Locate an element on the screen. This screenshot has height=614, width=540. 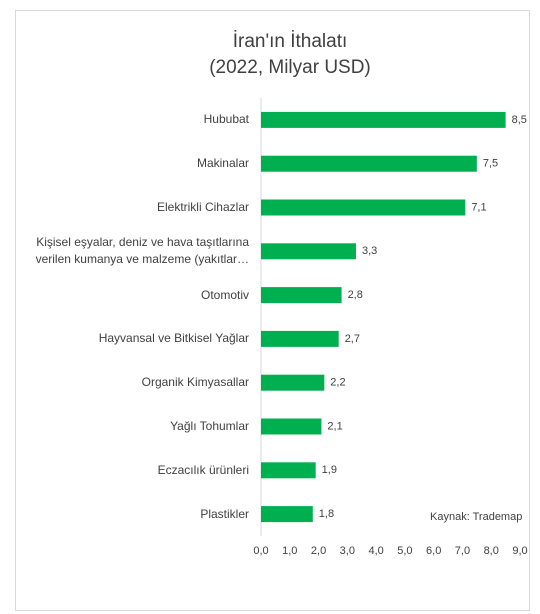
category-label-box: Plastikler is located at coordinates (224, 513).